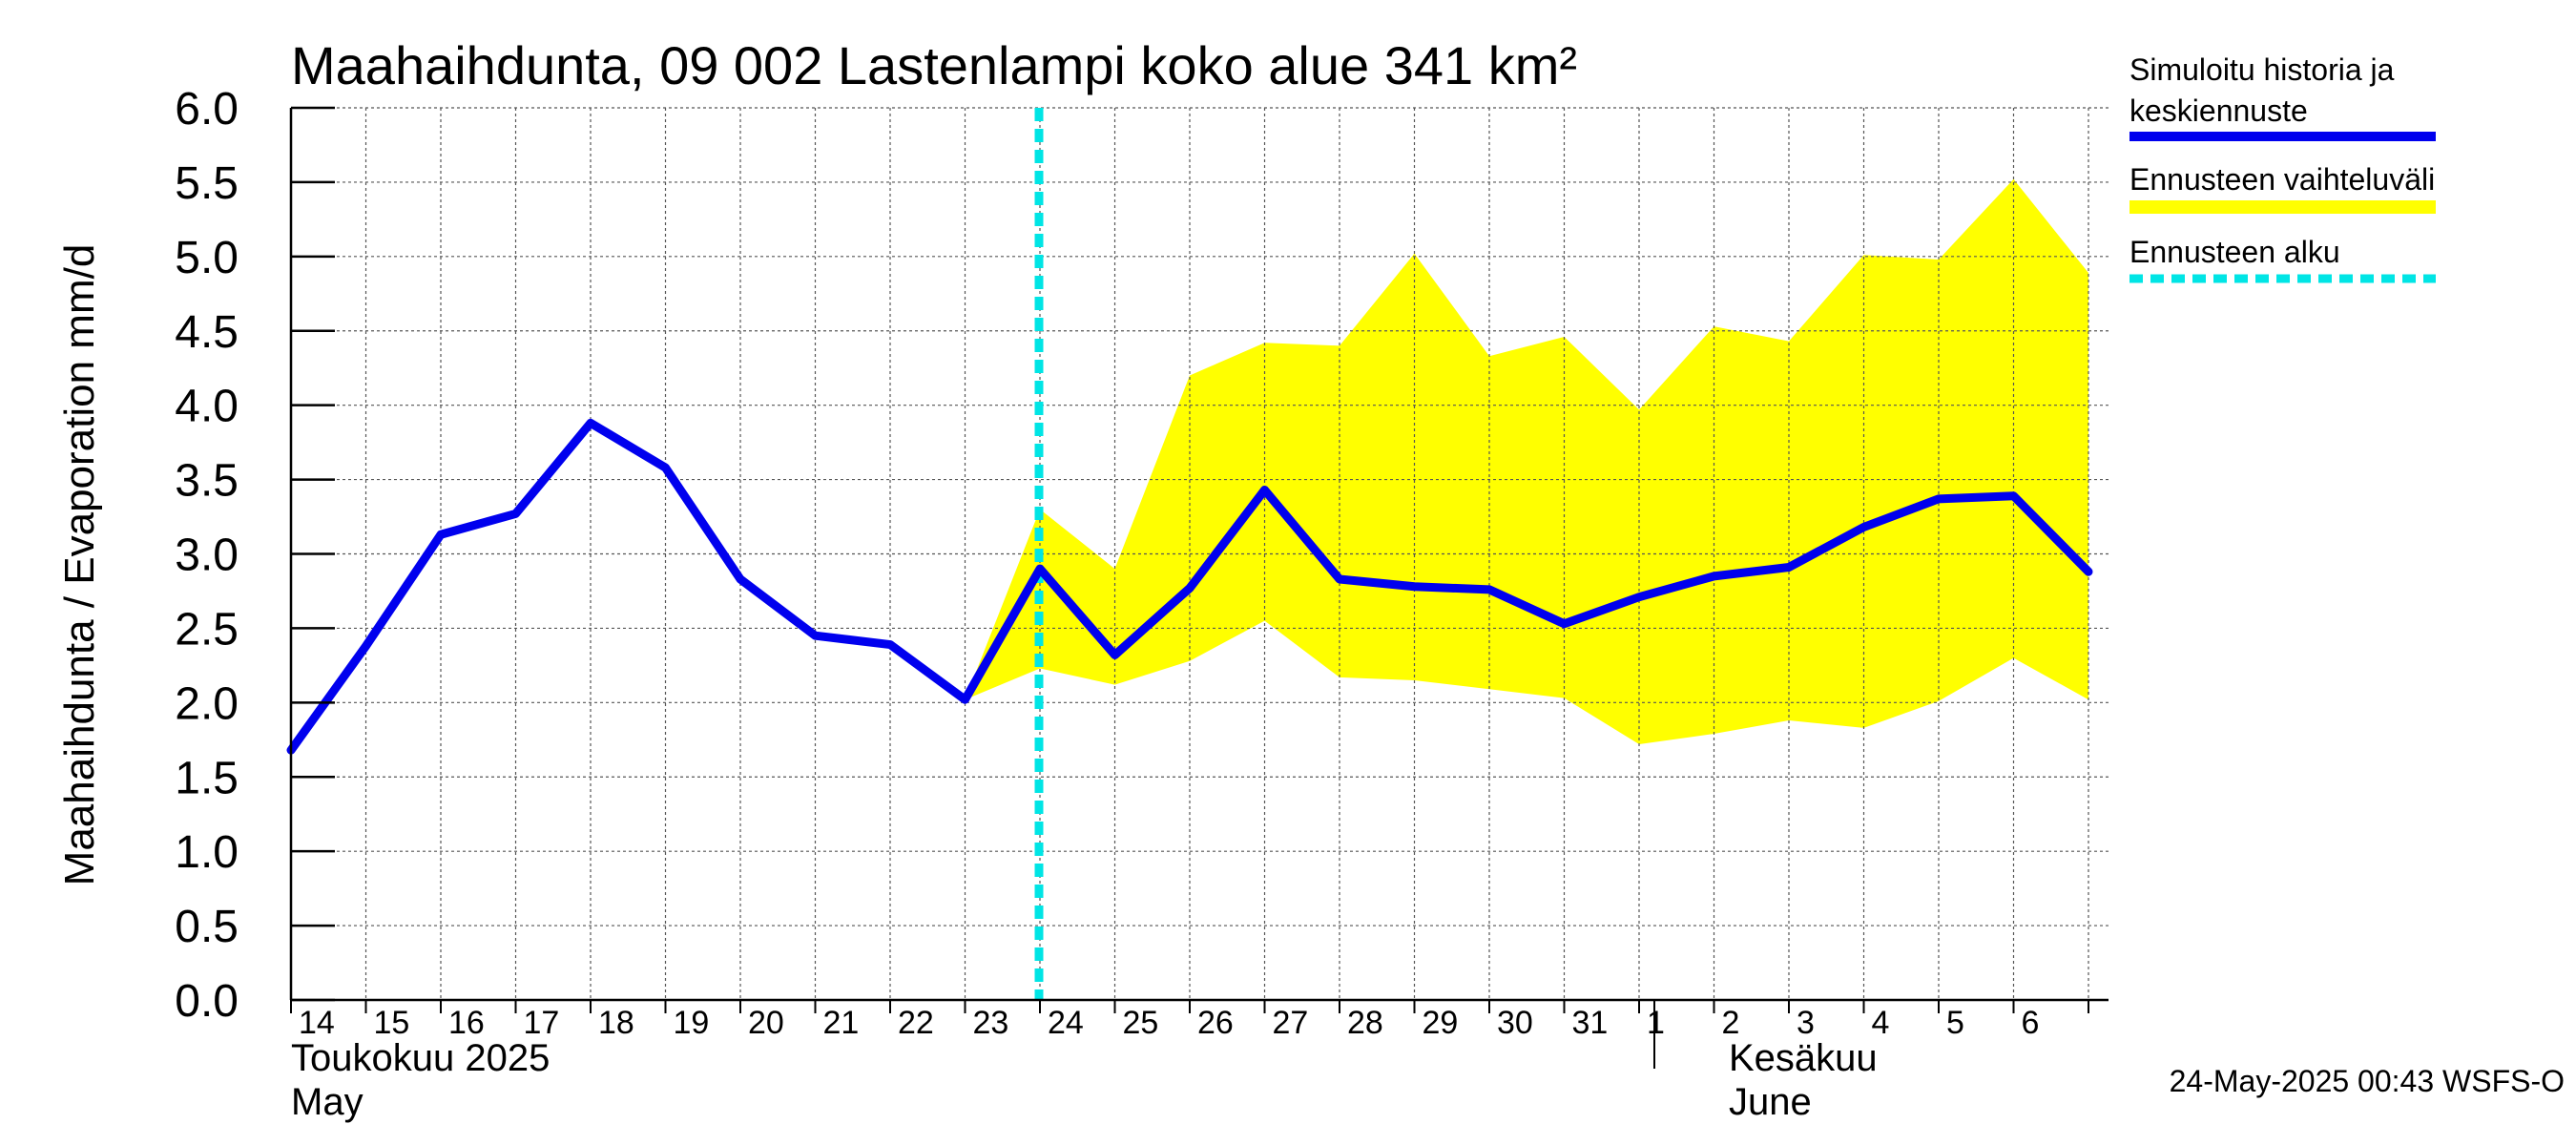  I want to click on x-tick-label: 31, so click(1590, 1023).